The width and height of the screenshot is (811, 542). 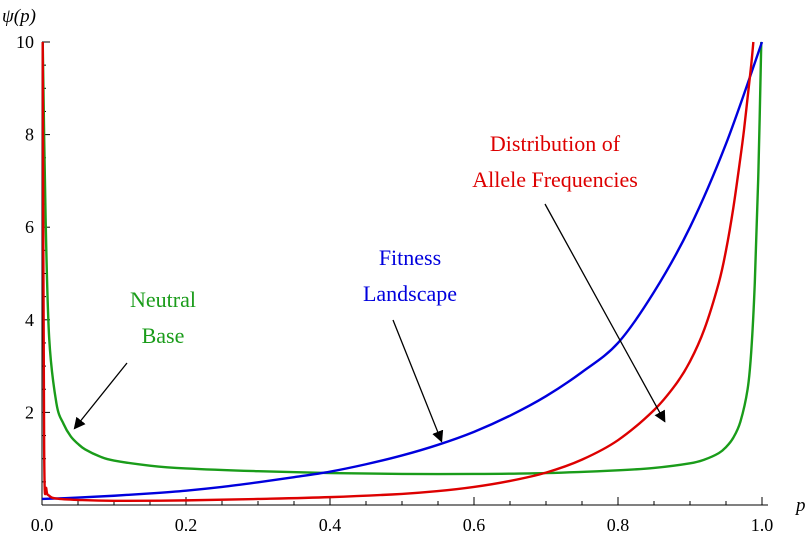 I want to click on annotation-text: Base, so click(x=163, y=335).